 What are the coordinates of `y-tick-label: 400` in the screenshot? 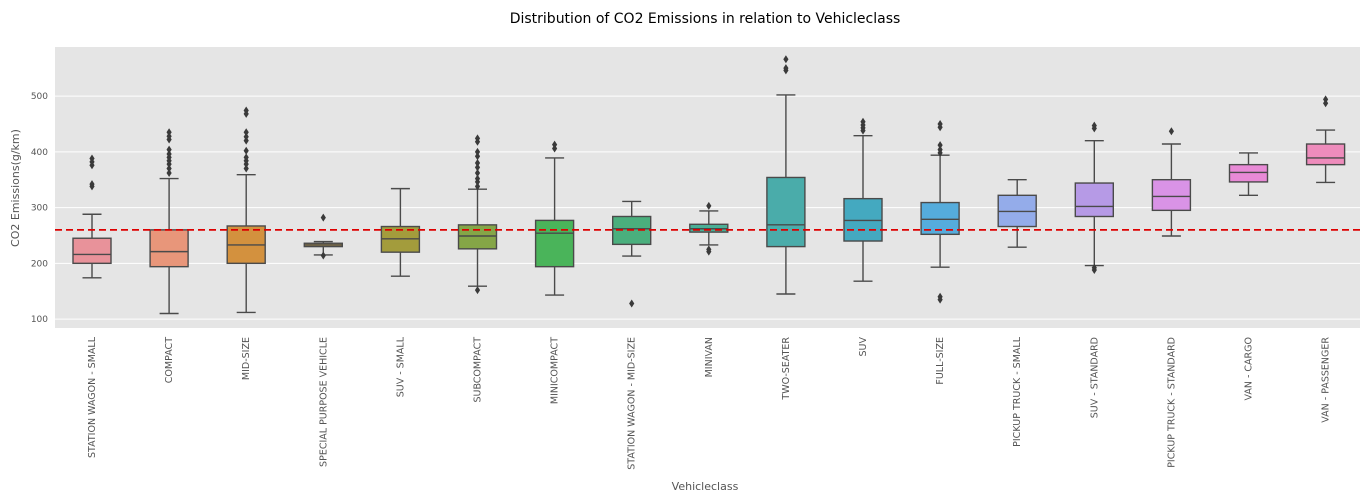 It's located at (39, 153).